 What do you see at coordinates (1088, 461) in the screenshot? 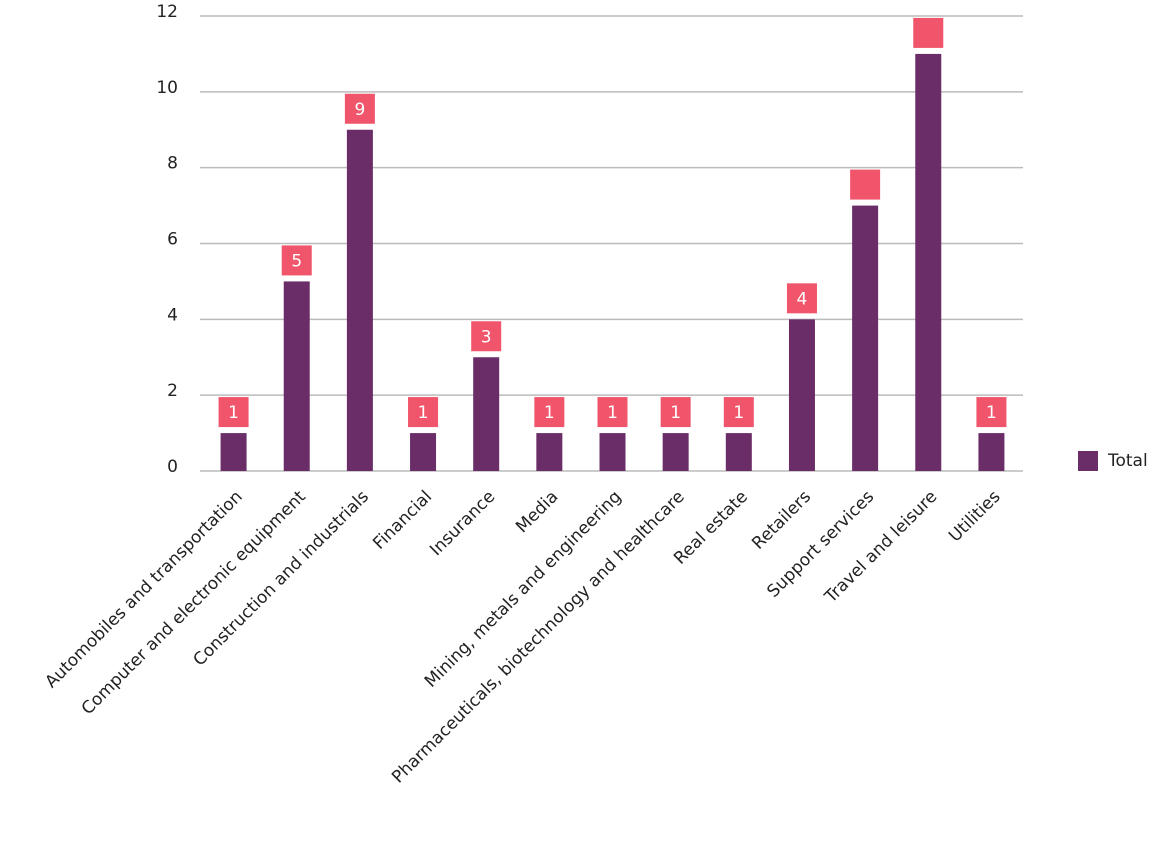
I see `legend-swatch` at bounding box center [1088, 461].